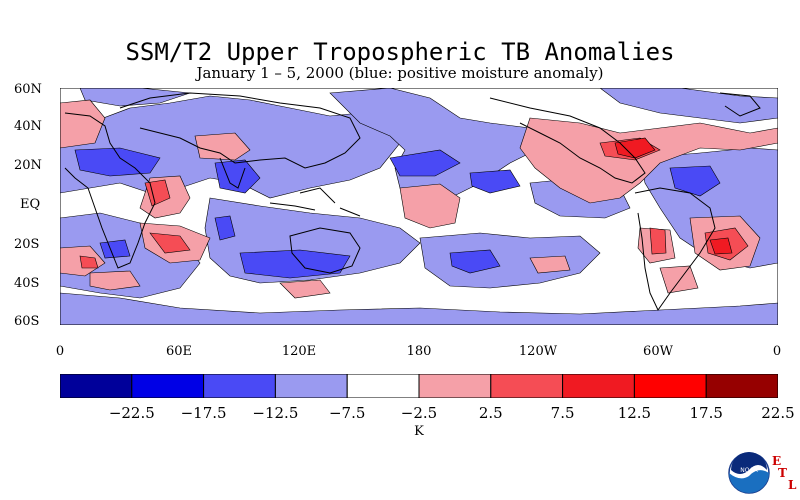 The height and width of the screenshot is (500, 800). What do you see at coordinates (60, 351) in the screenshot?
I see `lon-label-0: 0` at bounding box center [60, 351].